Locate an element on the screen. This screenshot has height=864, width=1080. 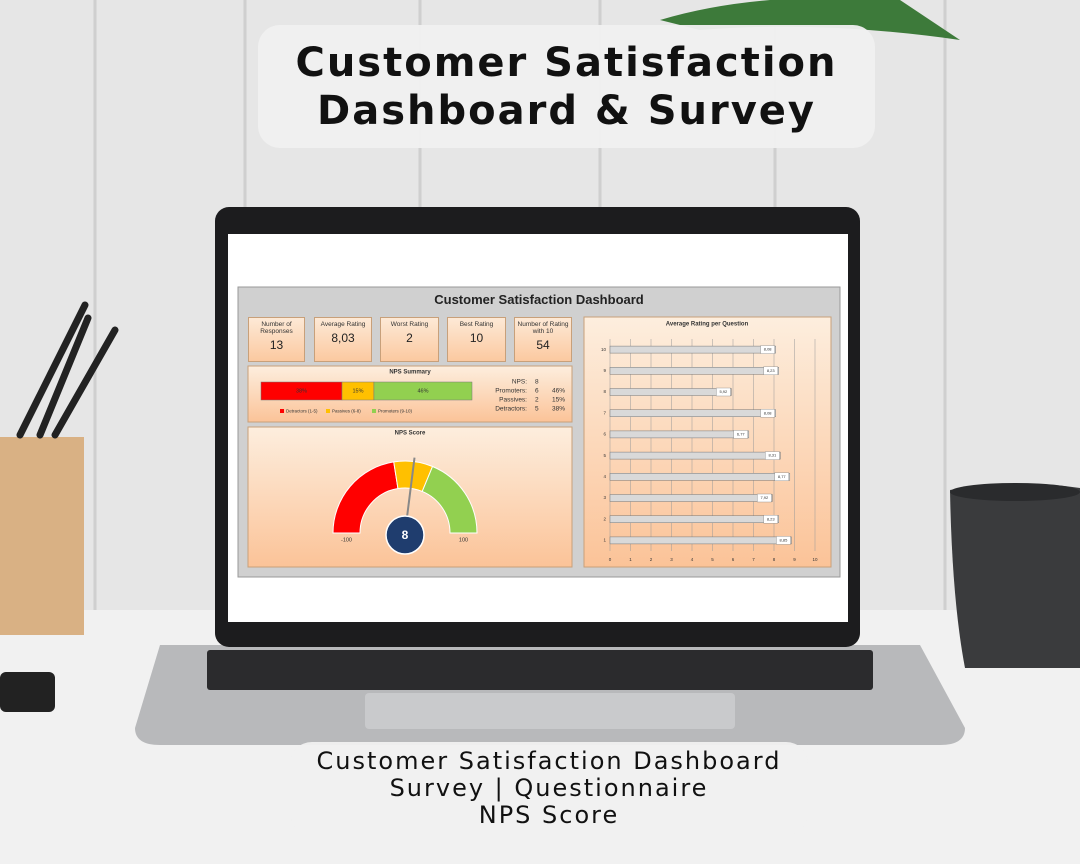
gauge-value: 8 is located at coordinates (405, 535).